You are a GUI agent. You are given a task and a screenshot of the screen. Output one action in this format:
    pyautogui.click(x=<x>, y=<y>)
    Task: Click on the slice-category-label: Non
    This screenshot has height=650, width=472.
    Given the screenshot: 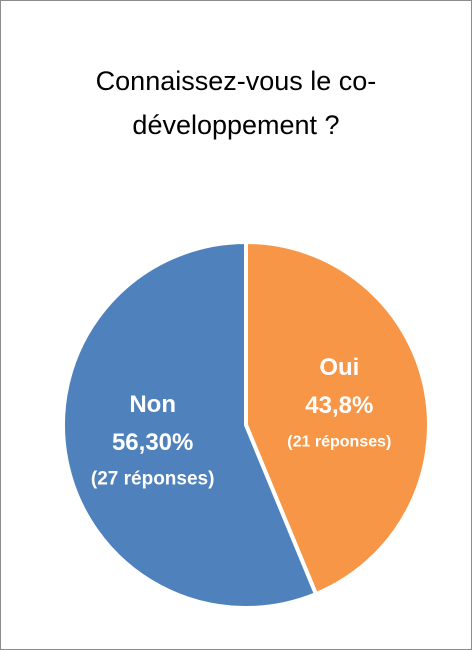 What is the action you would take?
    pyautogui.click(x=152, y=404)
    